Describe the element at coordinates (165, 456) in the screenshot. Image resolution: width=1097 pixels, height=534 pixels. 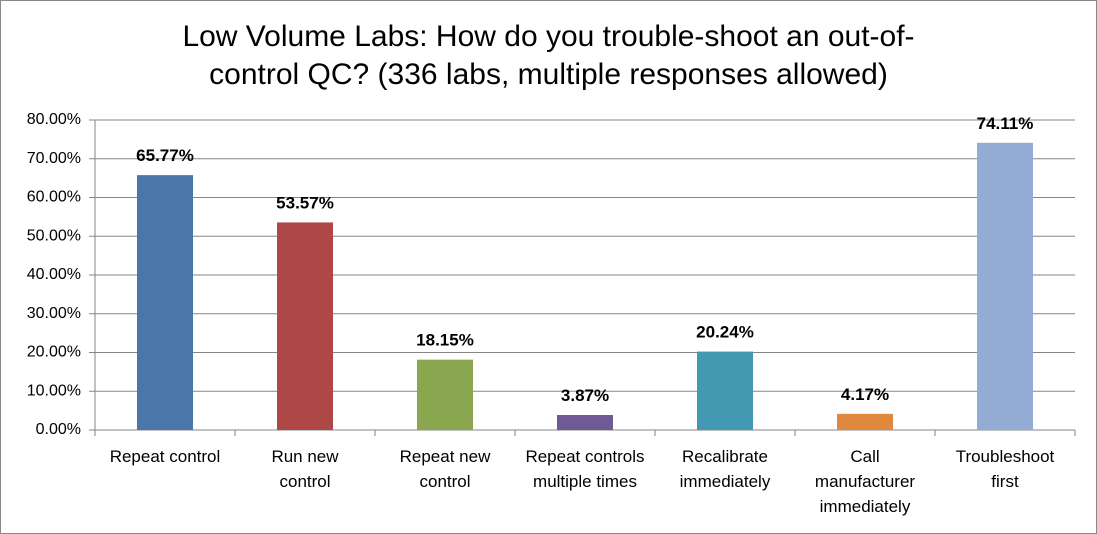
I see `x-tick-label: Repeat control` at that location.